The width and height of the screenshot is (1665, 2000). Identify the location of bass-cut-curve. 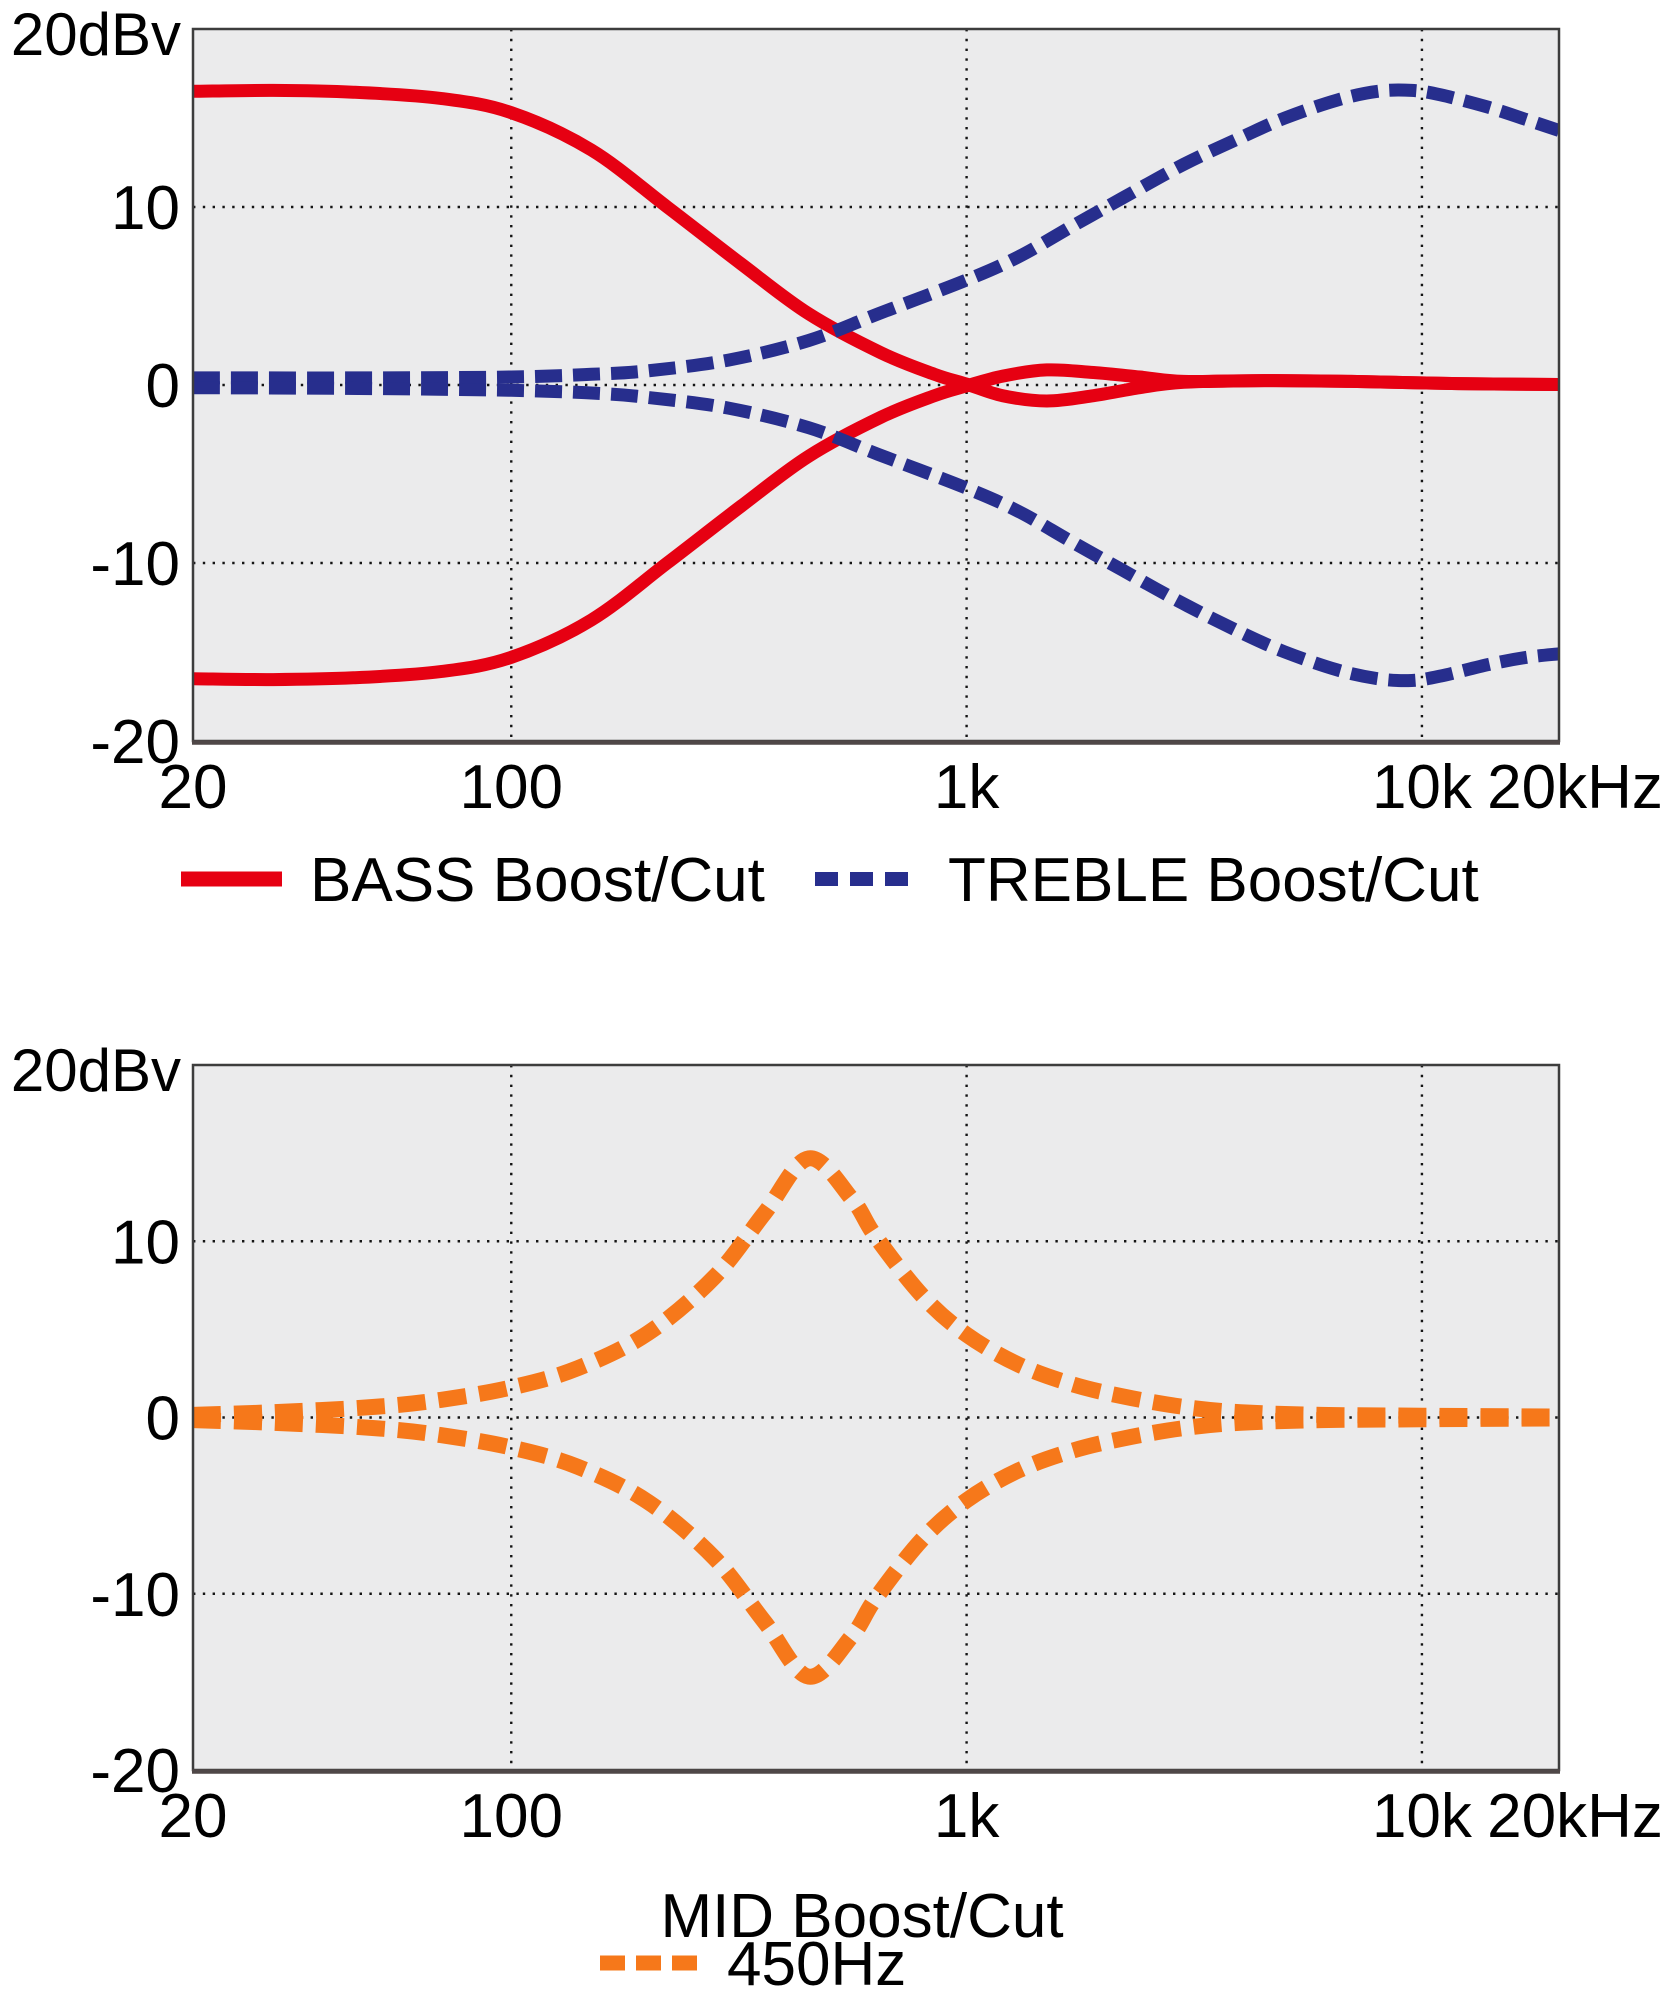
(876, 525).